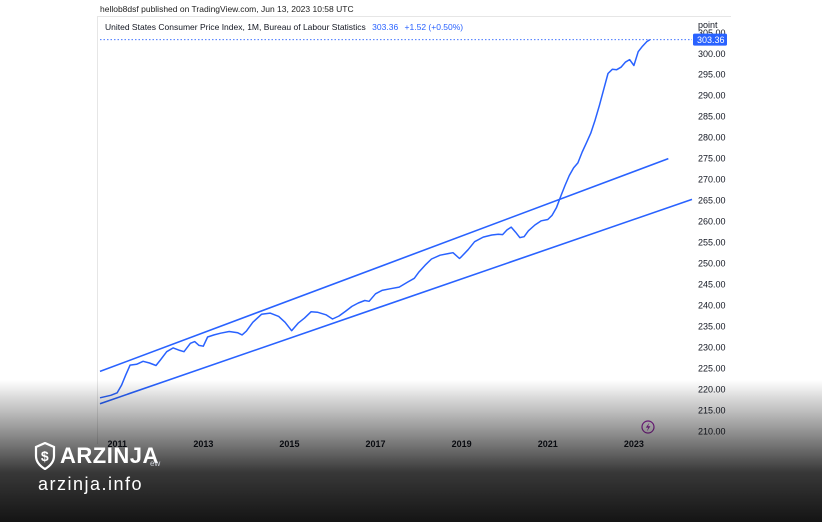 This screenshot has width=822, height=522. What do you see at coordinates (712, 138) in the screenshot?
I see `y-tick-label: 280.00` at bounding box center [712, 138].